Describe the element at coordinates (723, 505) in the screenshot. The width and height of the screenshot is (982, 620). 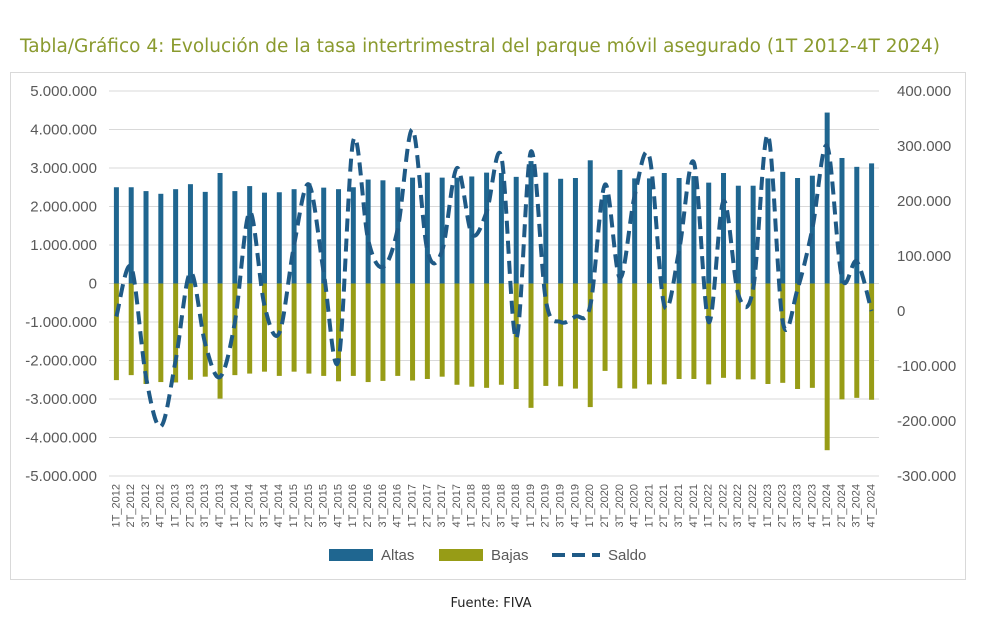
I see `x-tick-label: 2T_2022` at that location.